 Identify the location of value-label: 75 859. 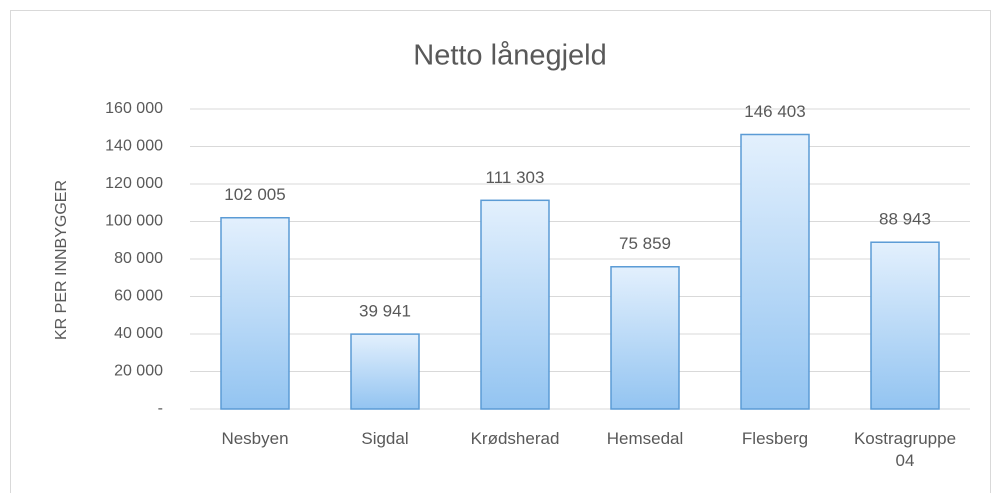
(645, 243).